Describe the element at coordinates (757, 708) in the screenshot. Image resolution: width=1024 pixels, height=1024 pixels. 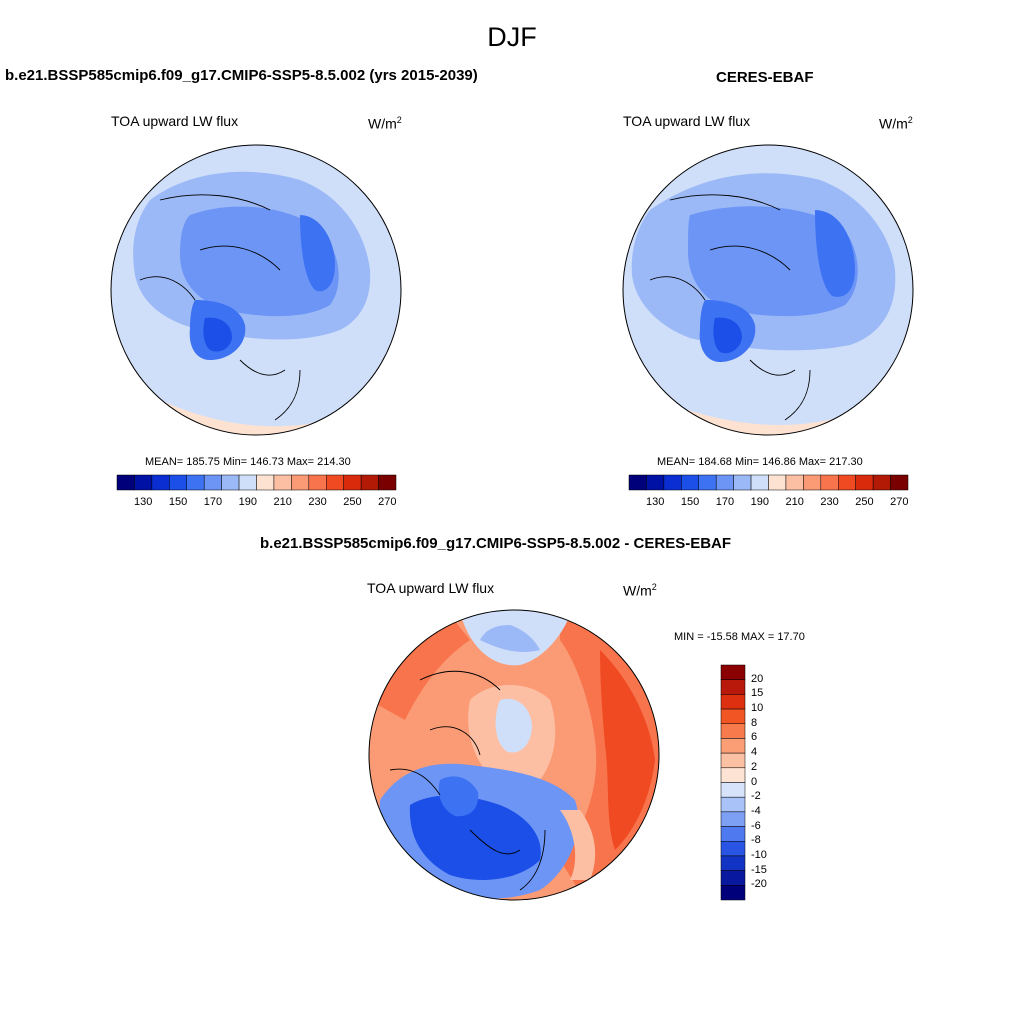
I see `colorbar-tick-label: 10` at that location.